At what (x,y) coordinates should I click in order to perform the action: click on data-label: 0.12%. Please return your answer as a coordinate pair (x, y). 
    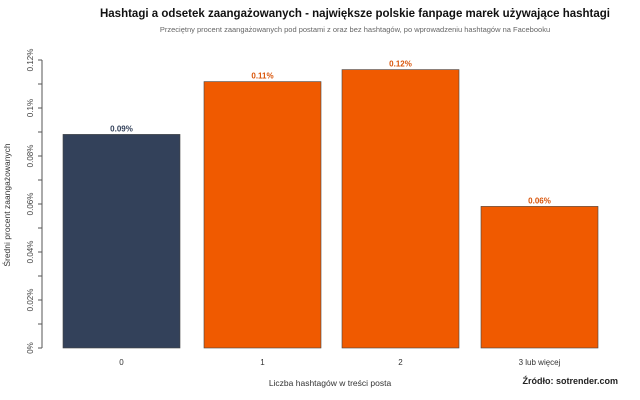
    Looking at the image, I should click on (400, 64).